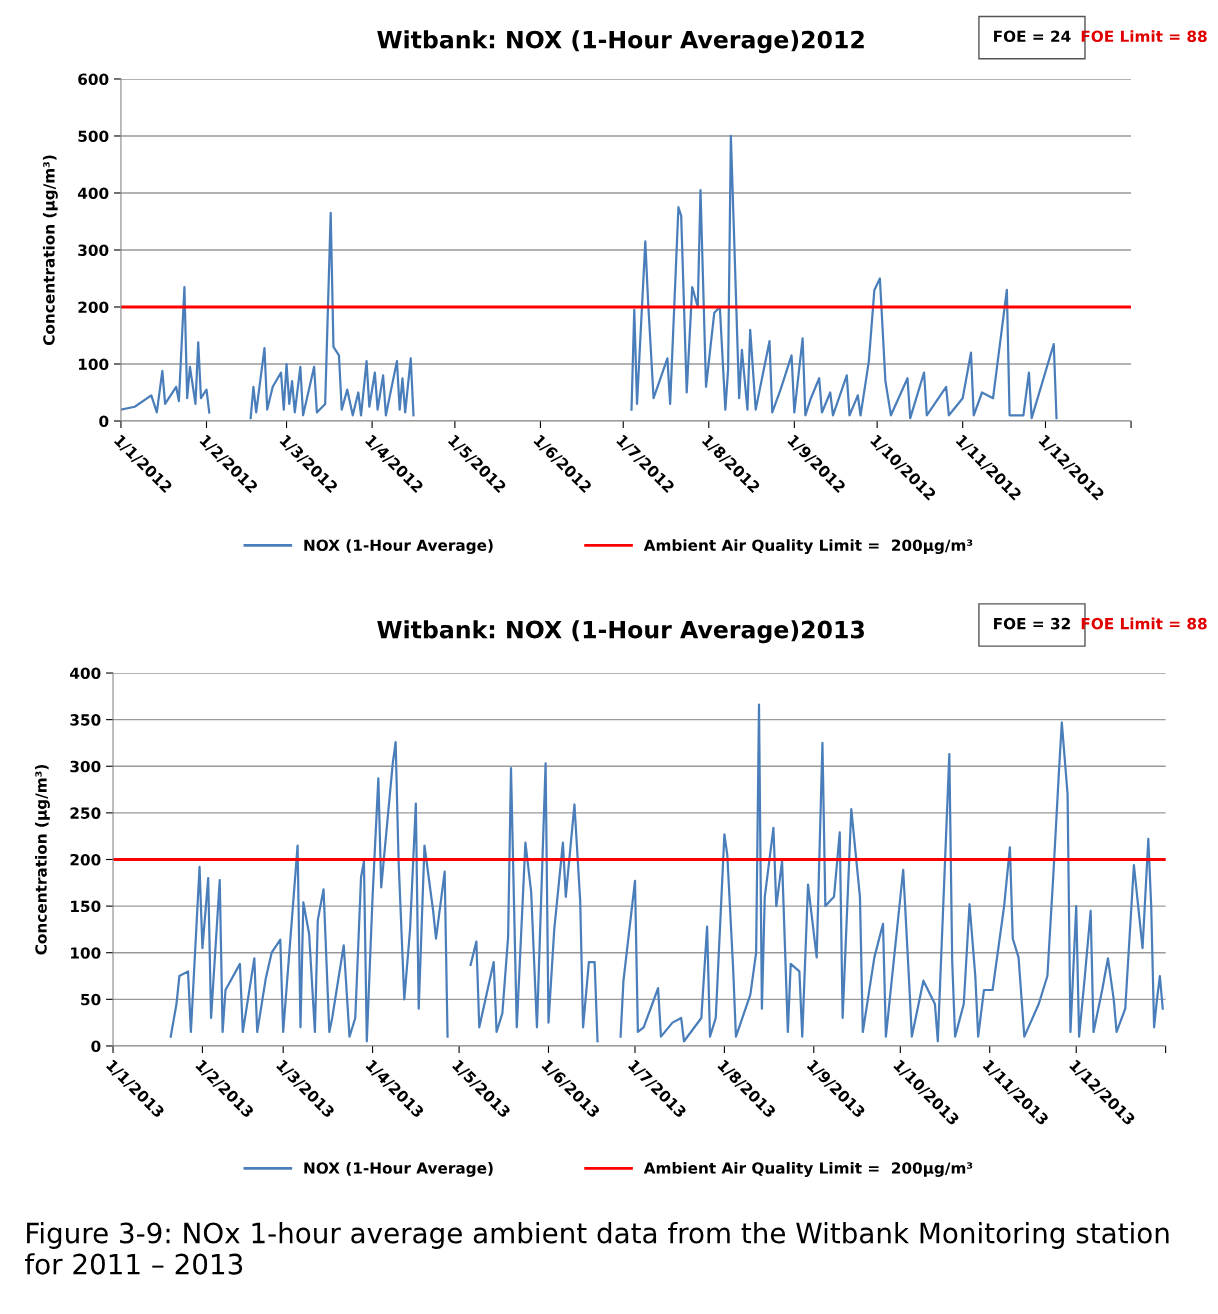  I want to click on y-tick-label: 50, so click(91, 999).